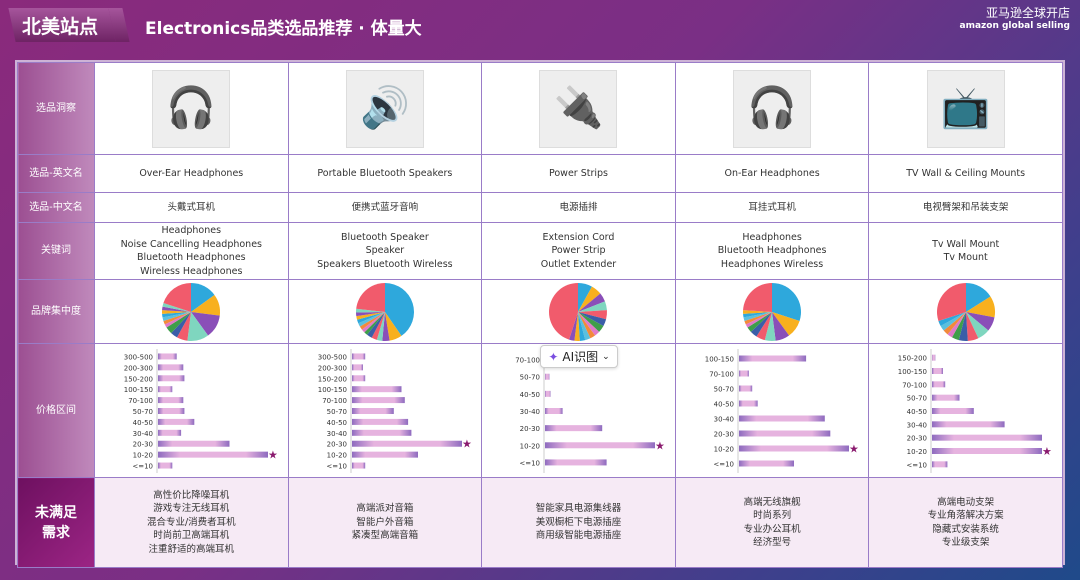  I want to click on unmet-need: 游戏专注无线耳机, so click(191, 509).